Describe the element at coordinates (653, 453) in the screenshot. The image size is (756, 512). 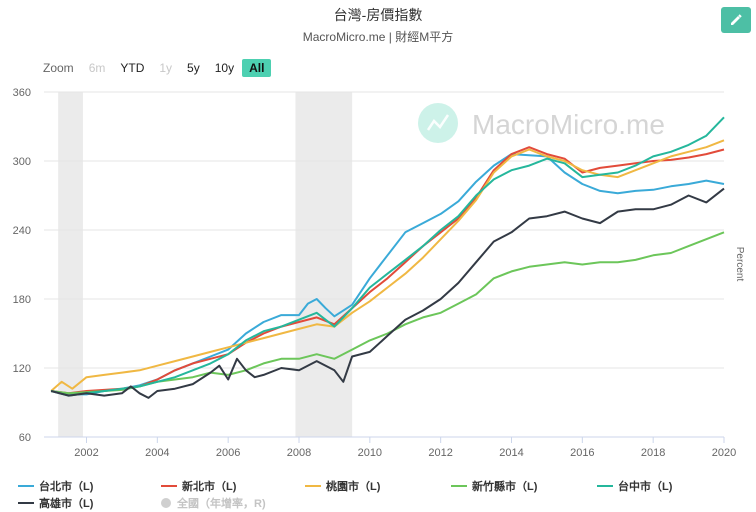
I see `x-tick-label: 2018` at that location.